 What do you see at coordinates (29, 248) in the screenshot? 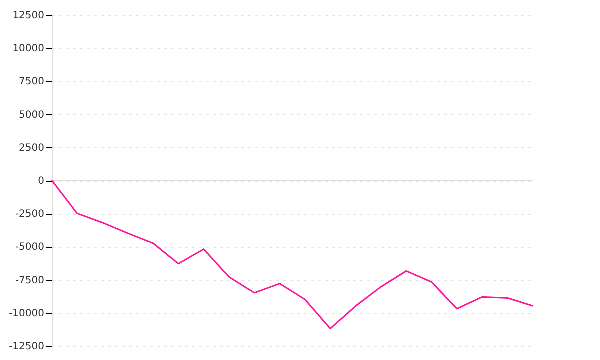
I see `y-tick-label: -5000` at bounding box center [29, 248].